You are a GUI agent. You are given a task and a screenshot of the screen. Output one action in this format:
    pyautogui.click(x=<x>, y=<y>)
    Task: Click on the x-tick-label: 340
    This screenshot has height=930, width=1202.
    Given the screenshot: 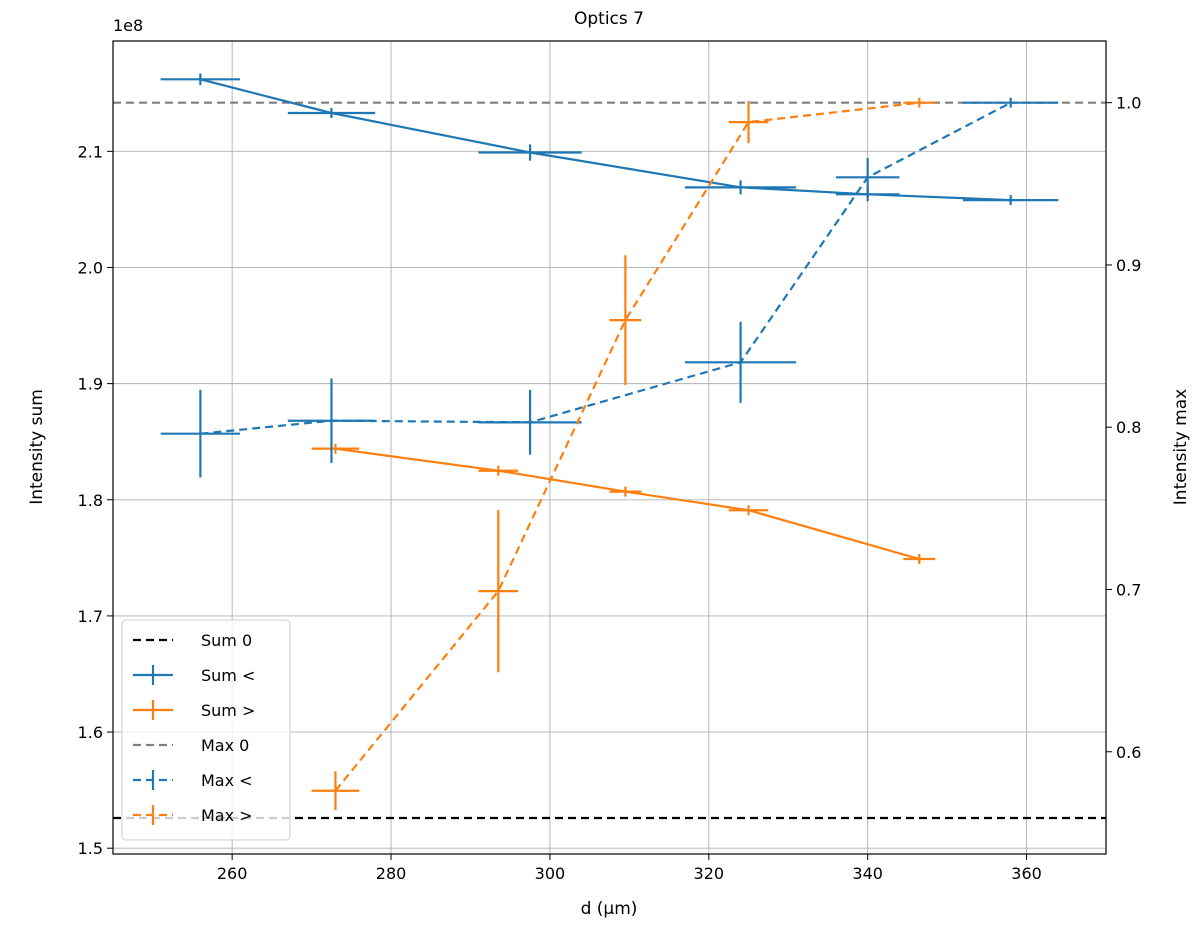 What is the action you would take?
    pyautogui.click(x=867, y=873)
    